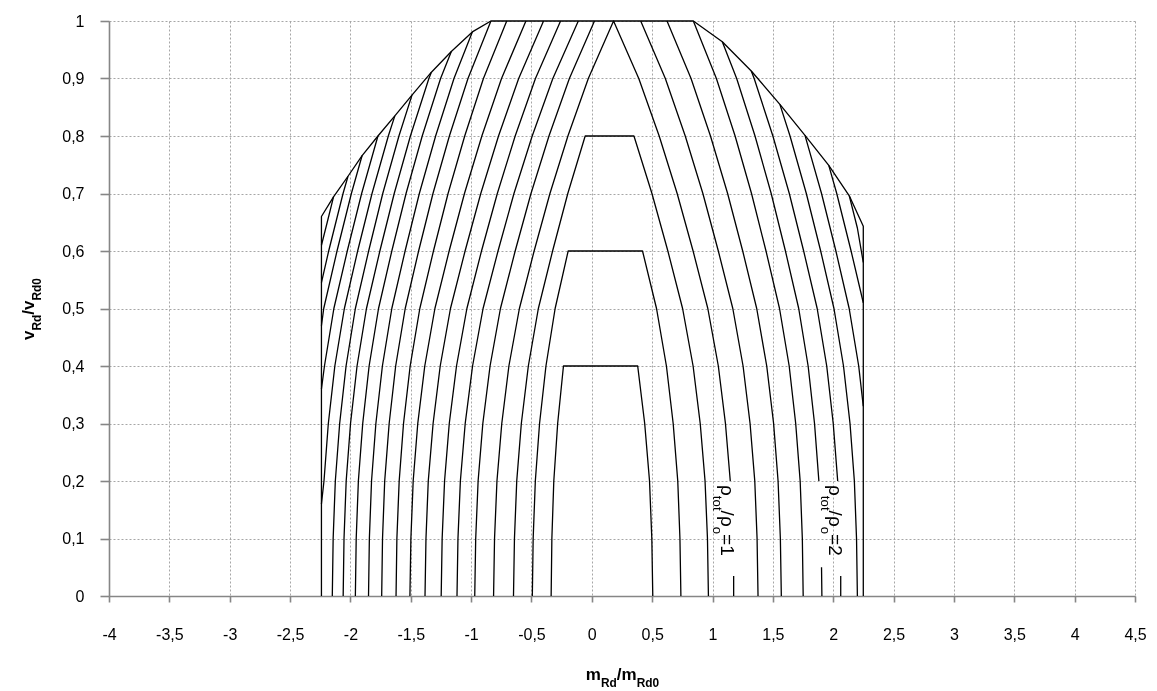 The image size is (1157, 691). What do you see at coordinates (73, 423) in the screenshot?
I see `y-tick-label: 0,3` at bounding box center [73, 423].